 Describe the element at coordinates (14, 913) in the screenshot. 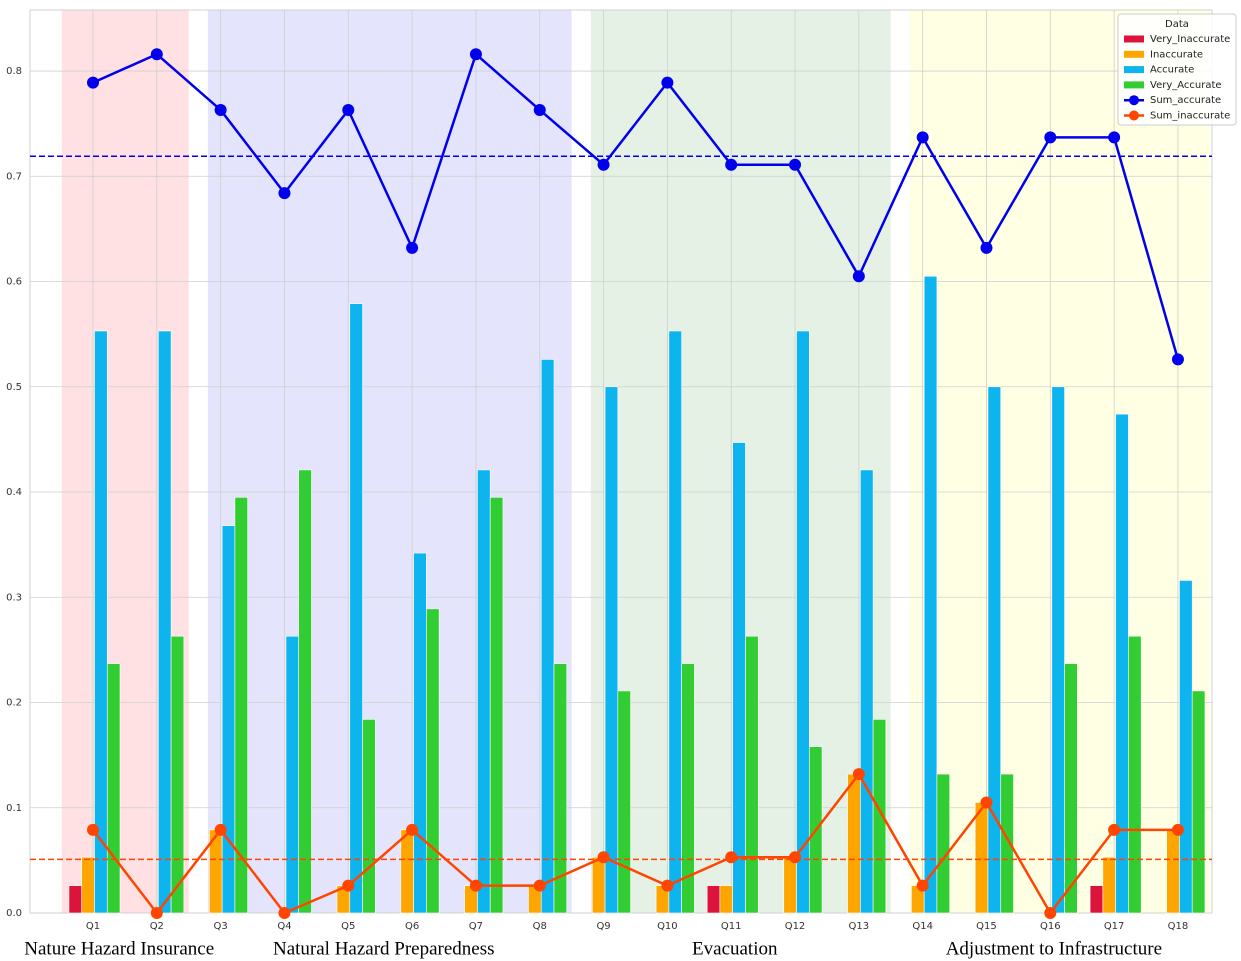

I see `y-tick-label: 0.0` at that location.